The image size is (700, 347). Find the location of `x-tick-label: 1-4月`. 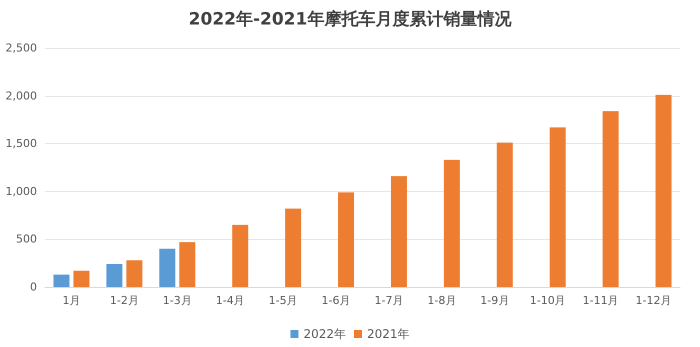

x-tick-label: 1-4月 is located at coordinates (230, 300).